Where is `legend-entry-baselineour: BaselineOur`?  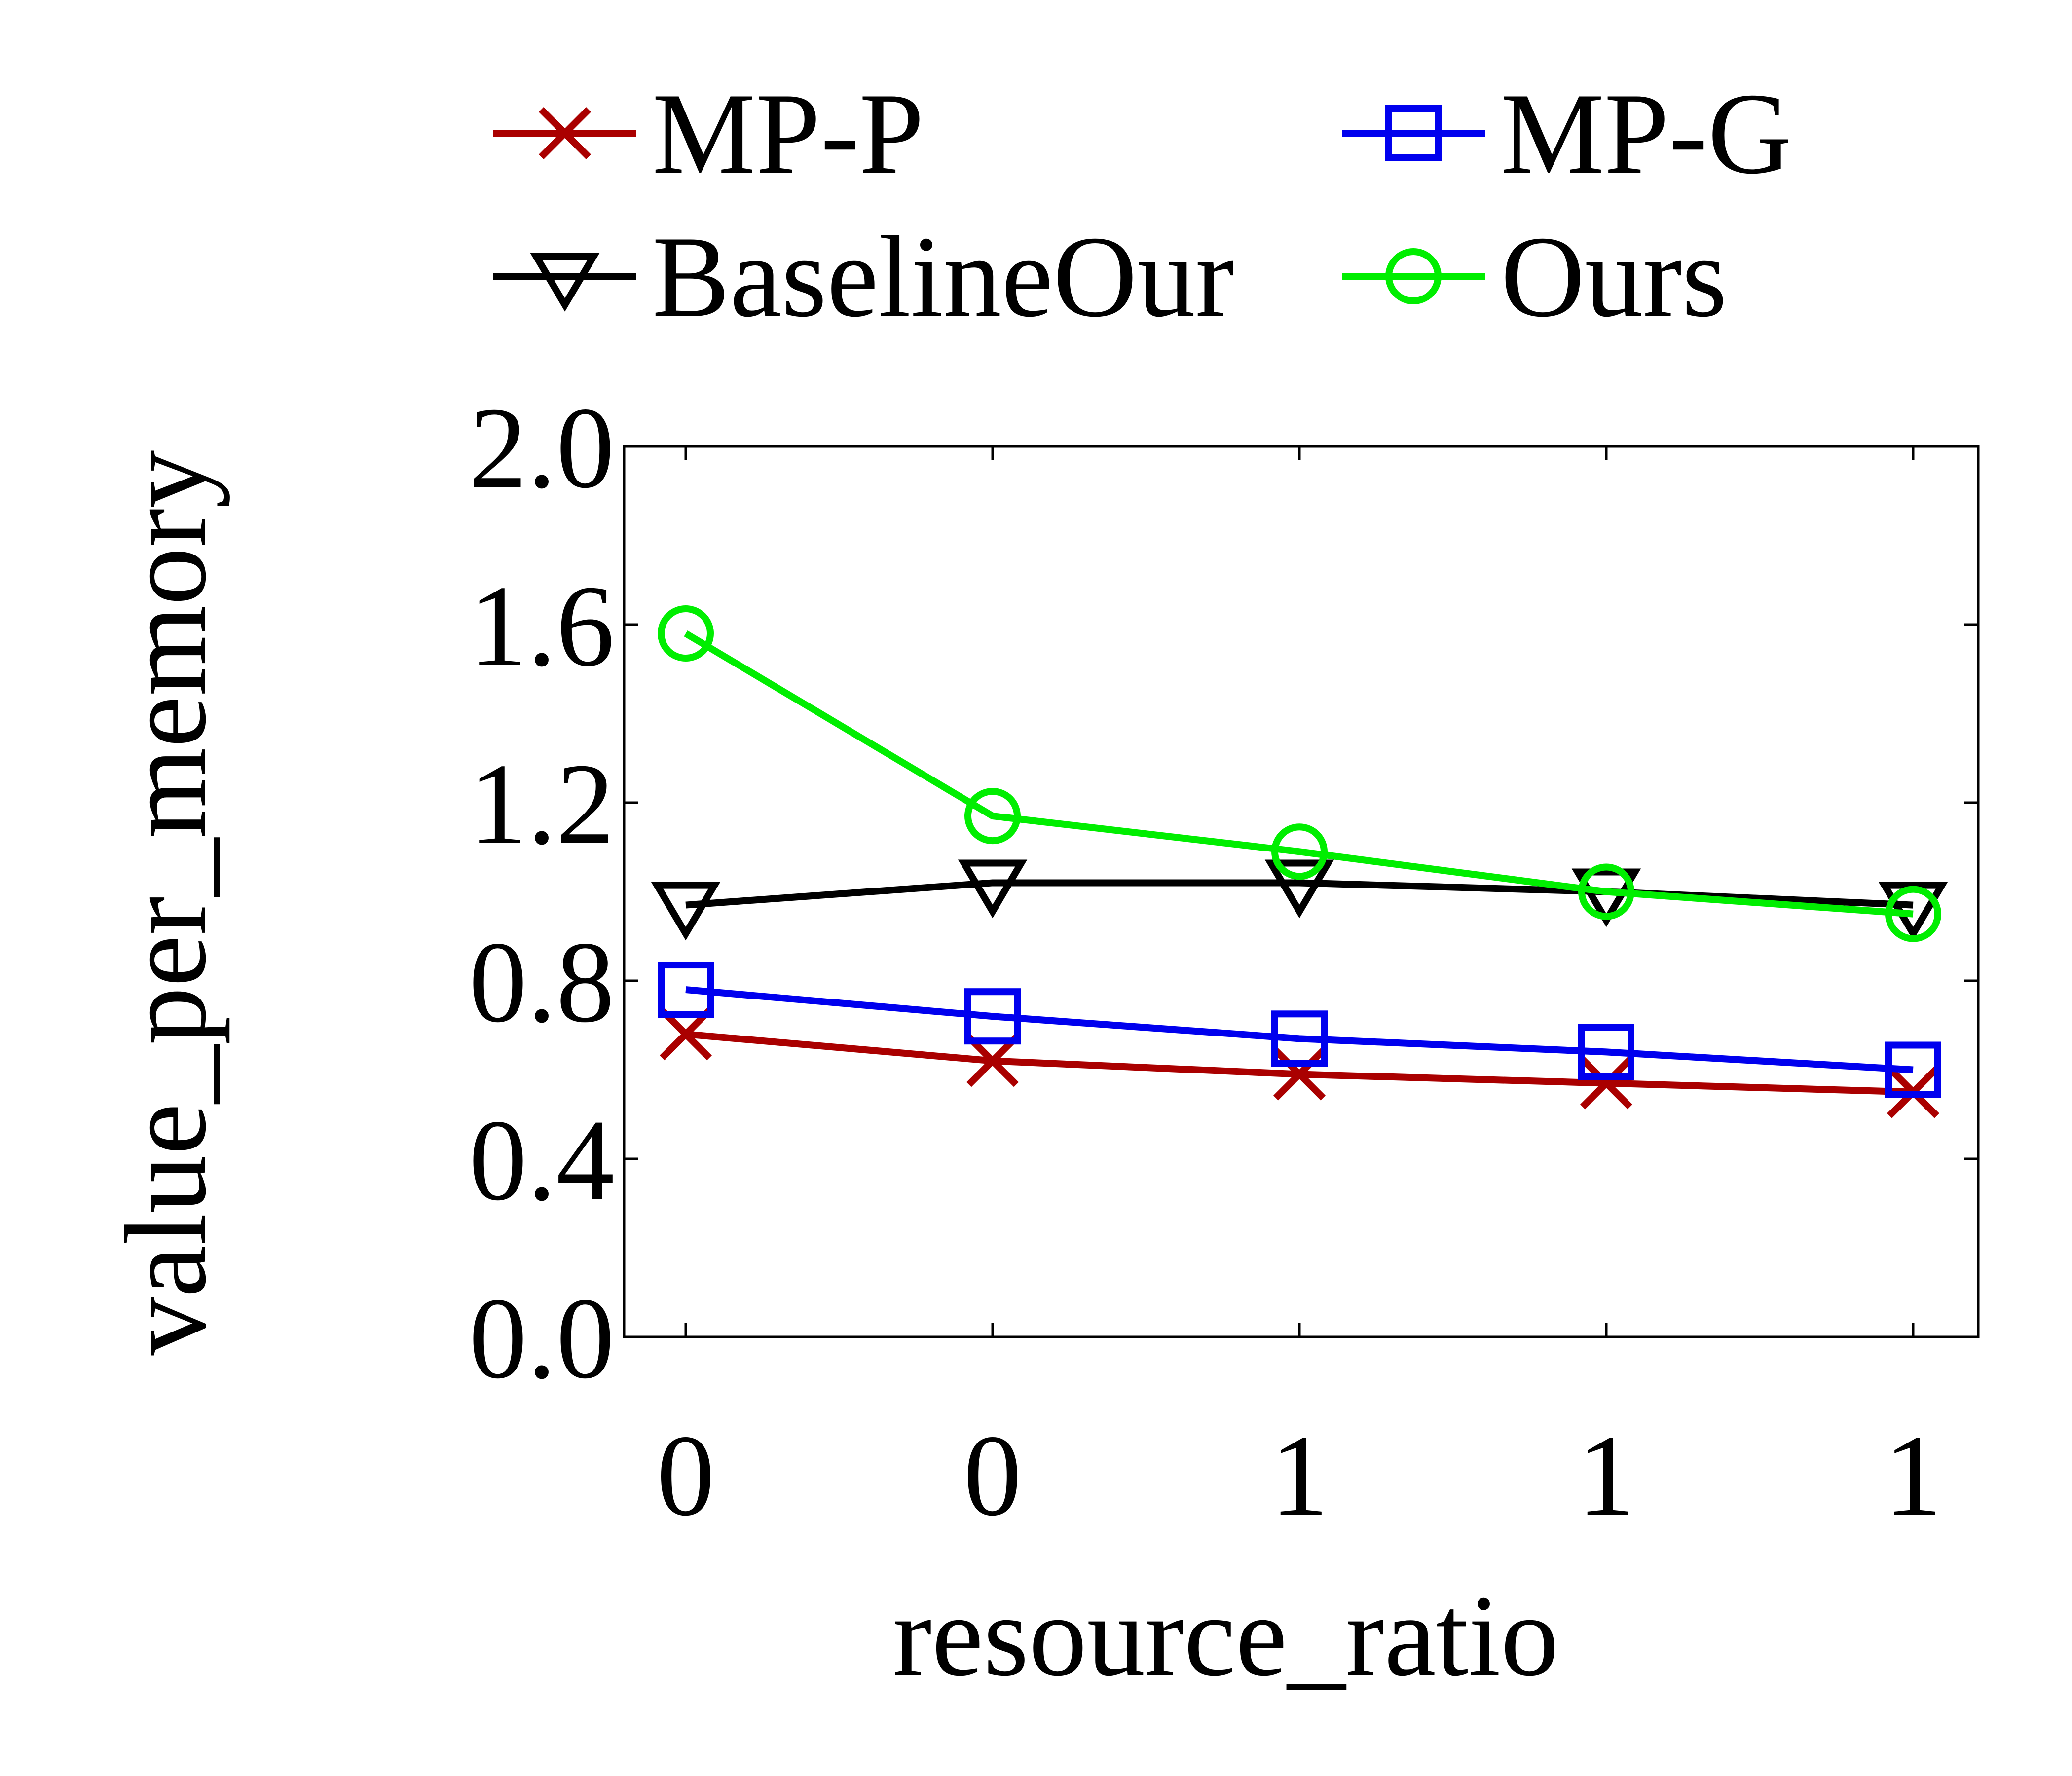
legend-entry-baselineour: BaselineOur is located at coordinates (864, 277).